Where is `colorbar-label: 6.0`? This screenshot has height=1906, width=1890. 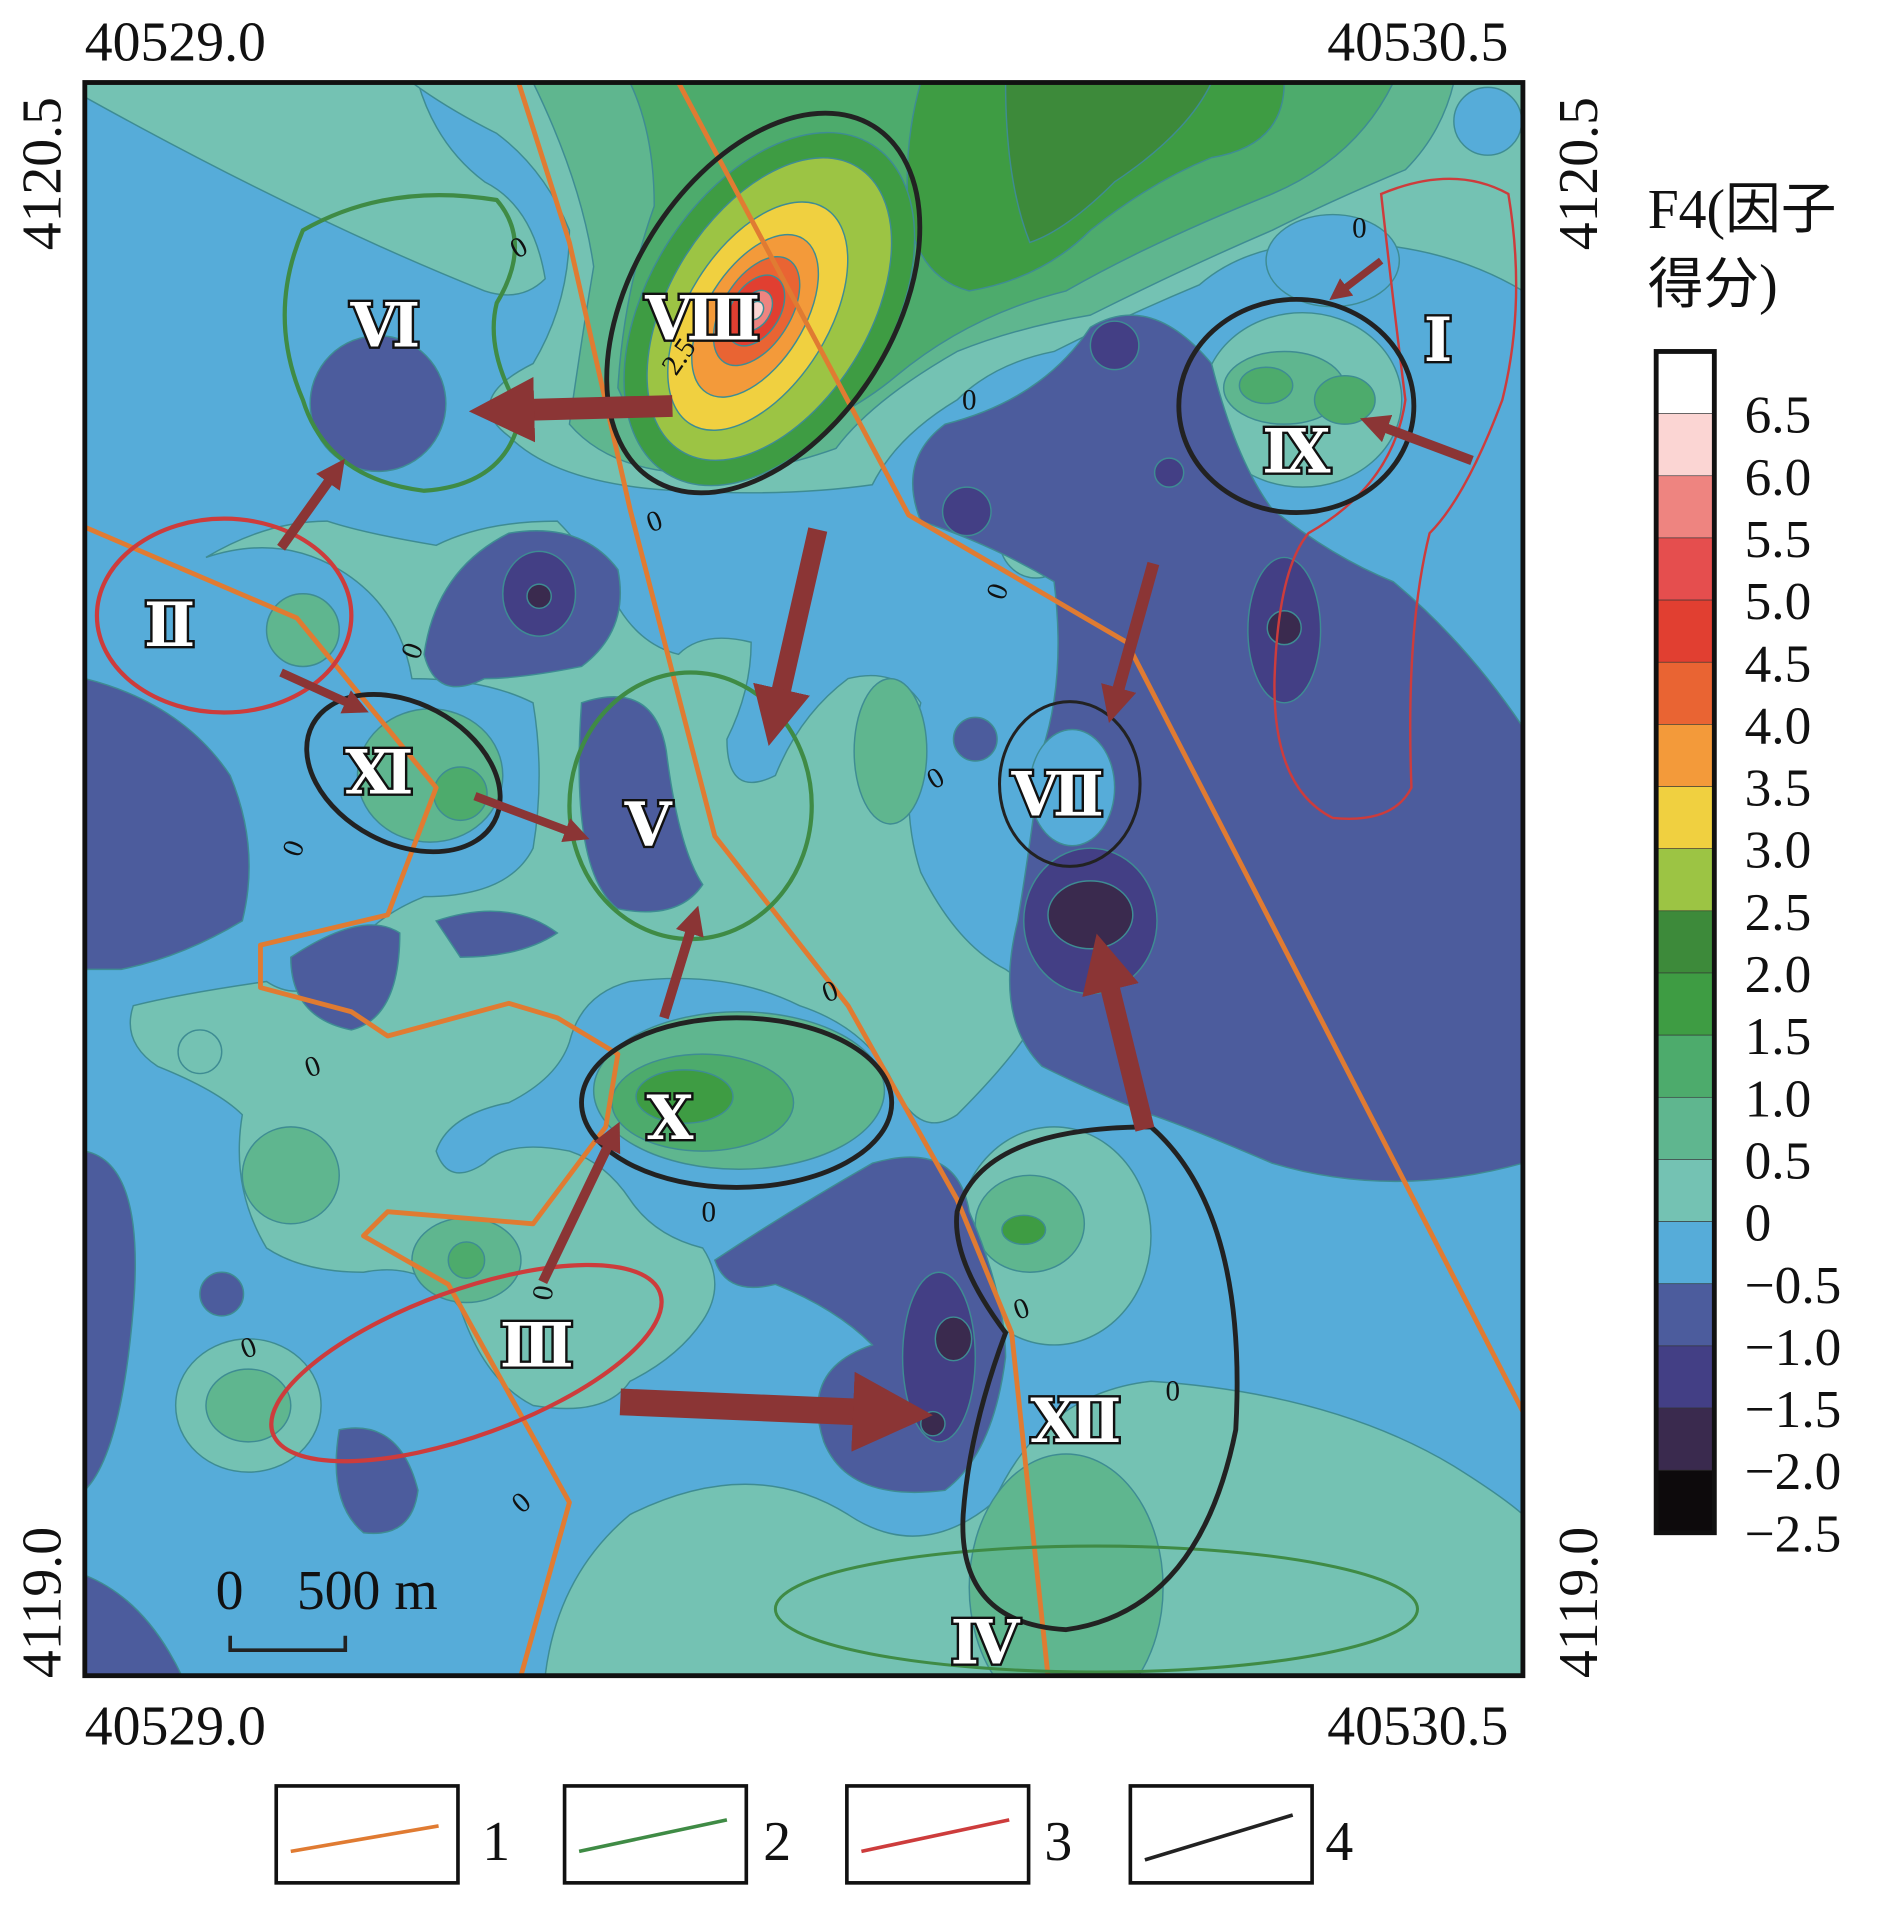
colorbar-label: 6.0 is located at coordinates (1778, 477).